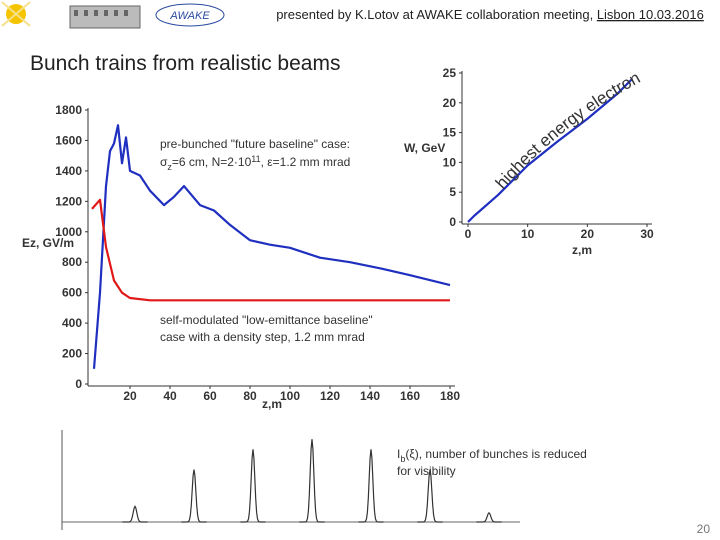 The image size is (720, 540). I want to click on x-tick-label: 160, so click(410, 396).